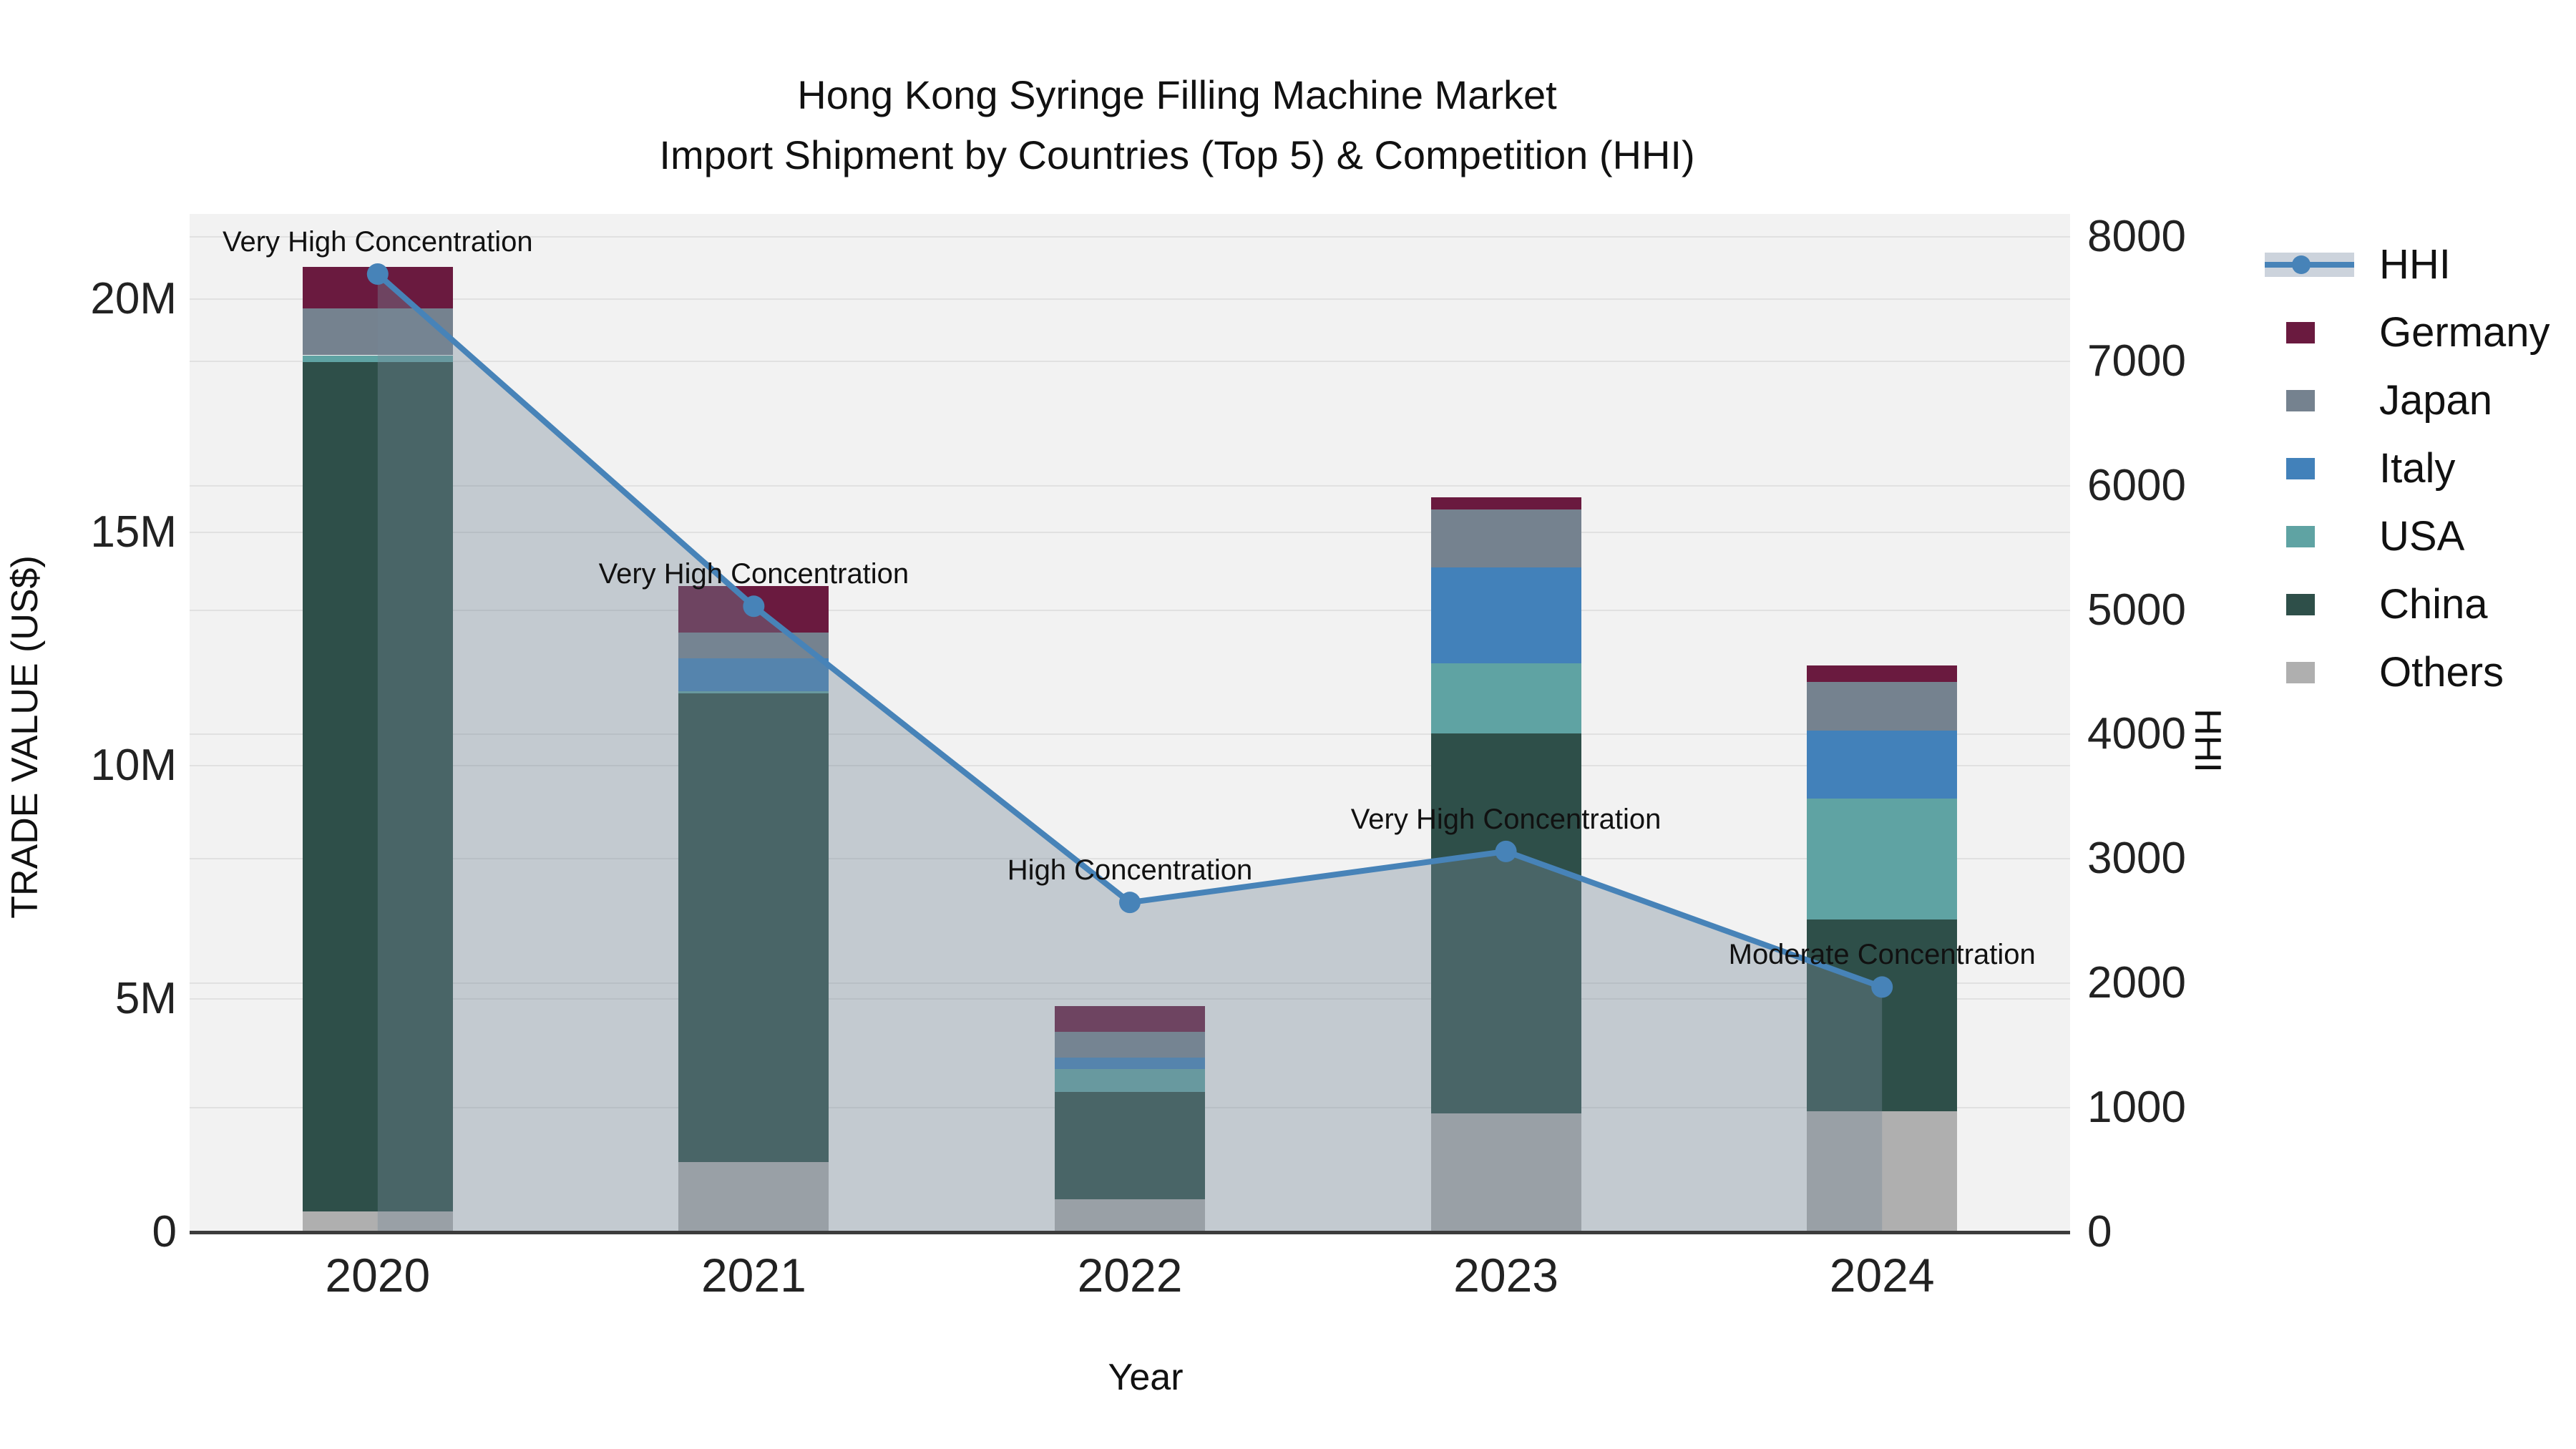  What do you see at coordinates (2136, 610) in the screenshot?
I see `tick-label-right-5000: 5000` at bounding box center [2136, 610].